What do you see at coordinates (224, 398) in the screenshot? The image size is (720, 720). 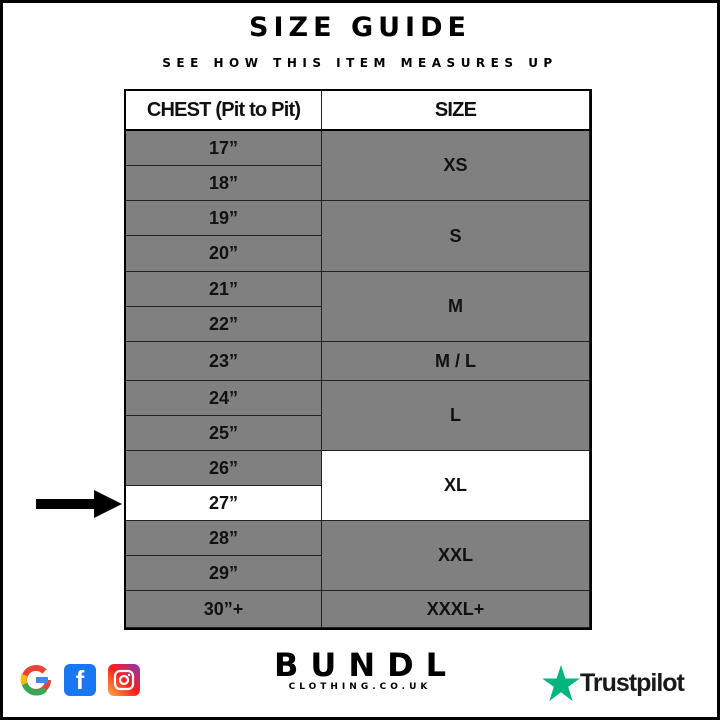 I see `chest-cell: 24”` at bounding box center [224, 398].